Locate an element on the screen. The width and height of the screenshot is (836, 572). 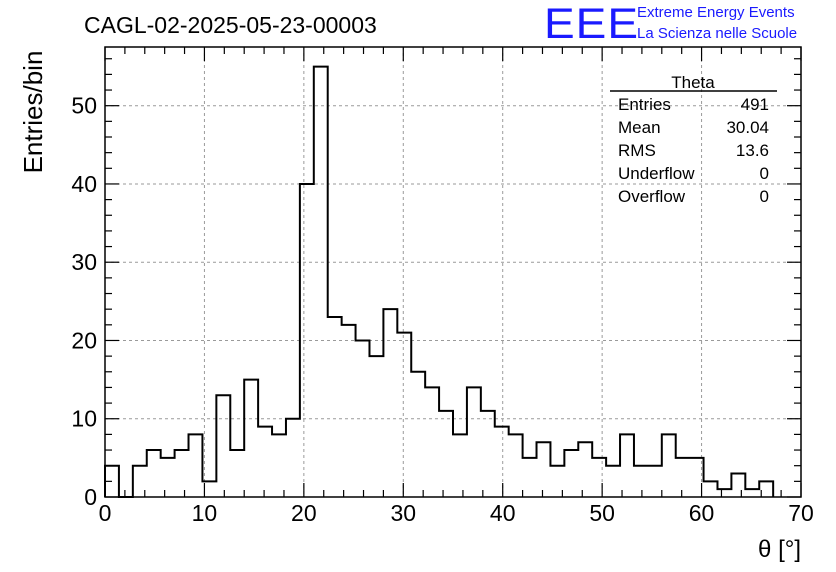
stats-value-rms: 13.6 is located at coordinates (752, 150).